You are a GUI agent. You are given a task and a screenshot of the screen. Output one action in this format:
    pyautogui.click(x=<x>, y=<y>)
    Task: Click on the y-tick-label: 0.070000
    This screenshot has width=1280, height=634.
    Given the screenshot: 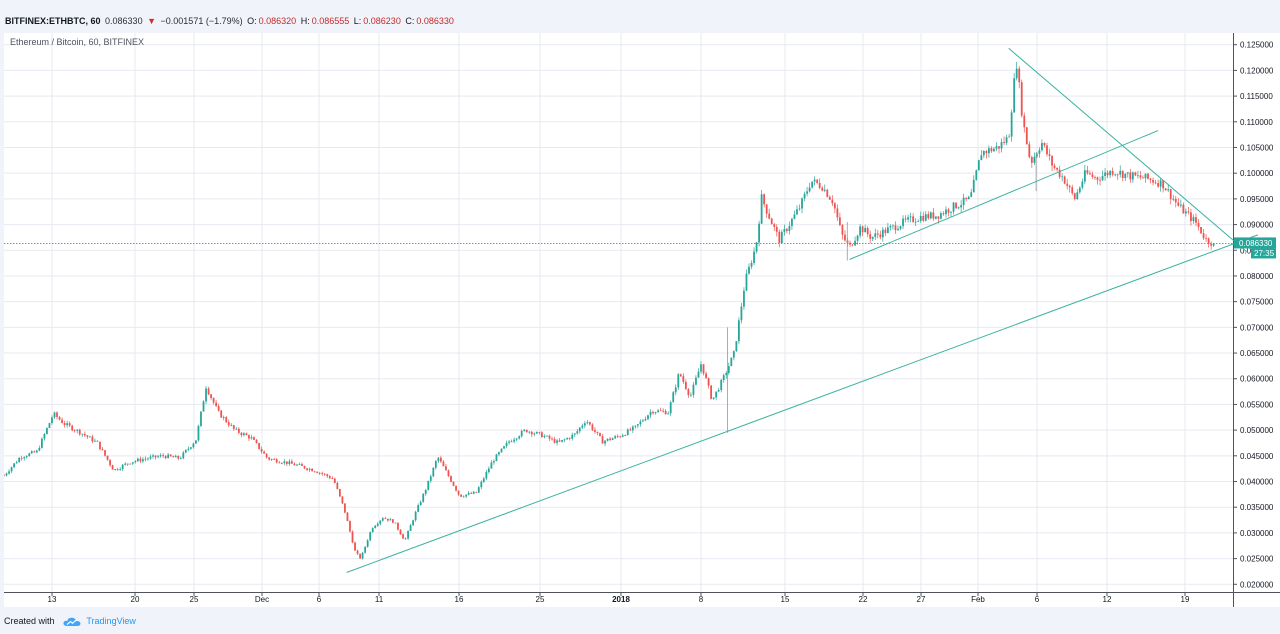 What is the action you would take?
    pyautogui.click(x=1257, y=327)
    